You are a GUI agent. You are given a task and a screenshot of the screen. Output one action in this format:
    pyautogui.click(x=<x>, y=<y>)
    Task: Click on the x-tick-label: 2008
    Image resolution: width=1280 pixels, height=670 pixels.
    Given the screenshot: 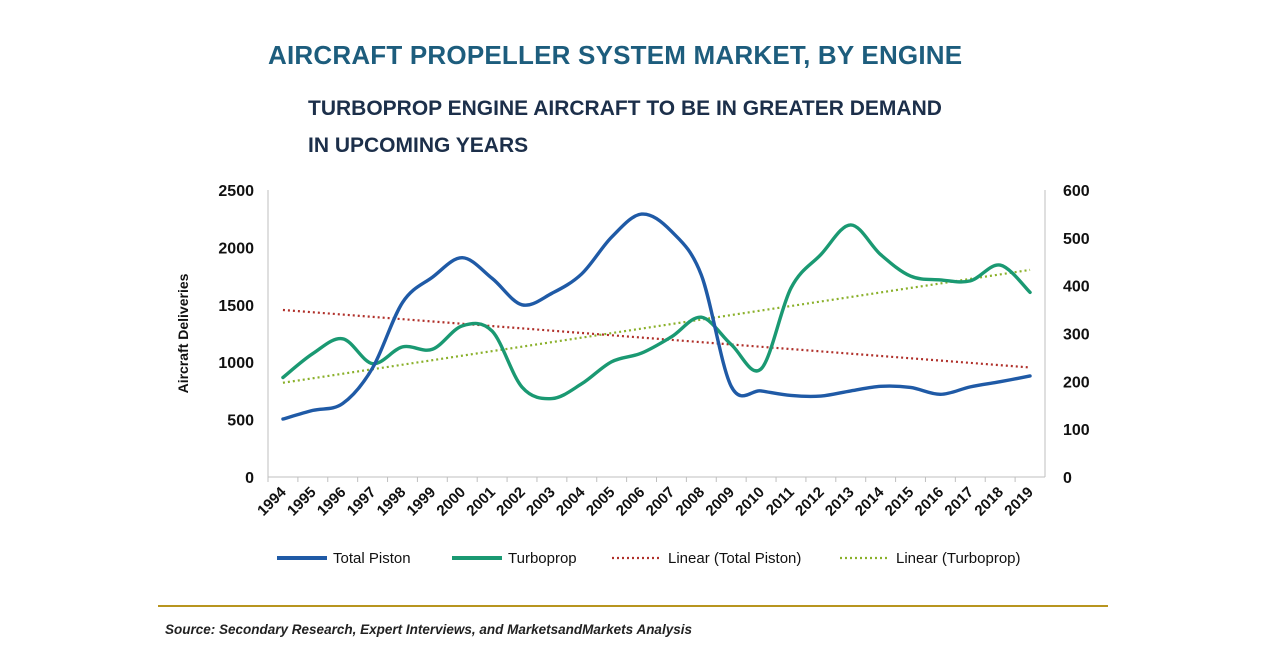 What is the action you would take?
    pyautogui.click(x=691, y=502)
    